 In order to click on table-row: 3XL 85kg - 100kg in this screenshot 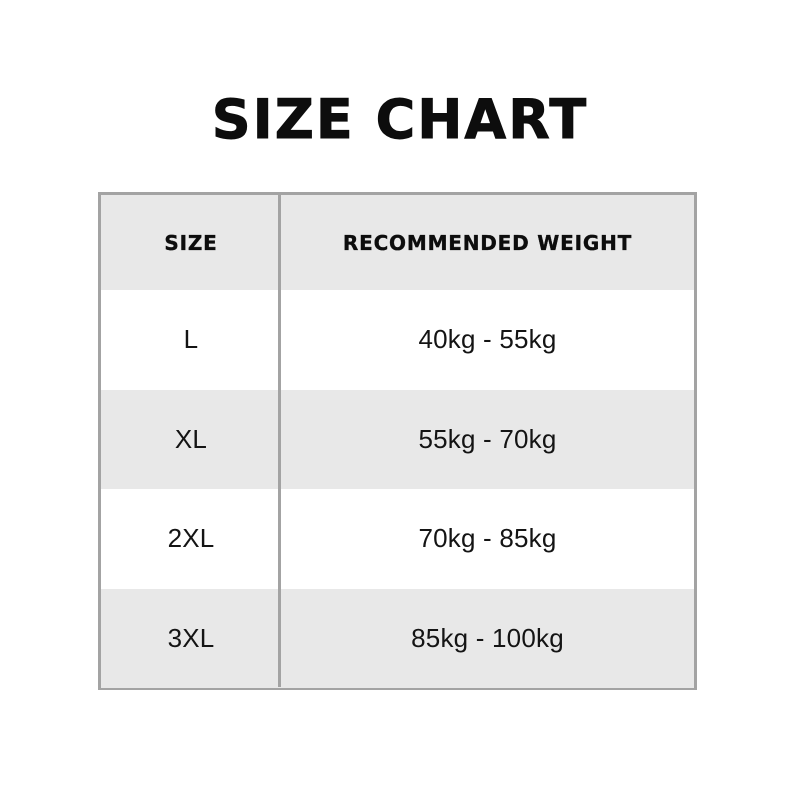, I will do `click(397, 638)`.